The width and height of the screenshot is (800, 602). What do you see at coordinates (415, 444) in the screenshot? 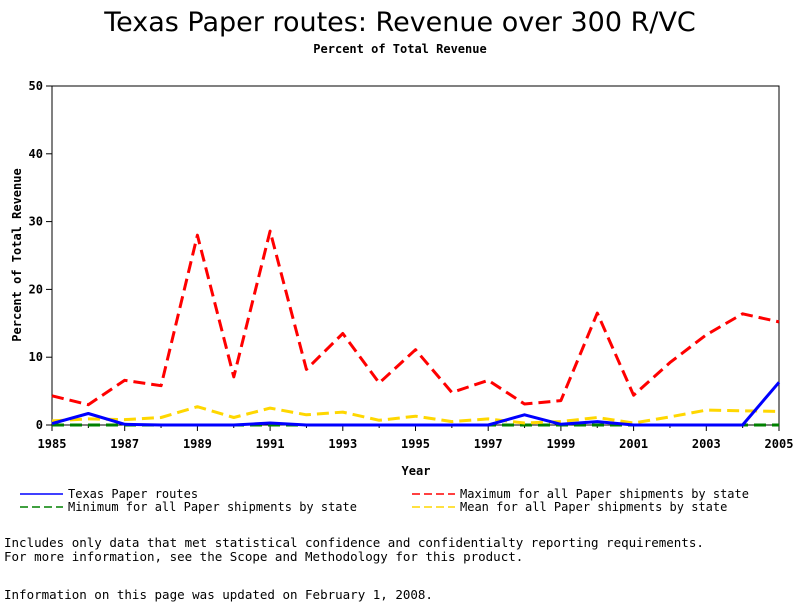
I see `x-tick-label: 1995` at bounding box center [415, 444].